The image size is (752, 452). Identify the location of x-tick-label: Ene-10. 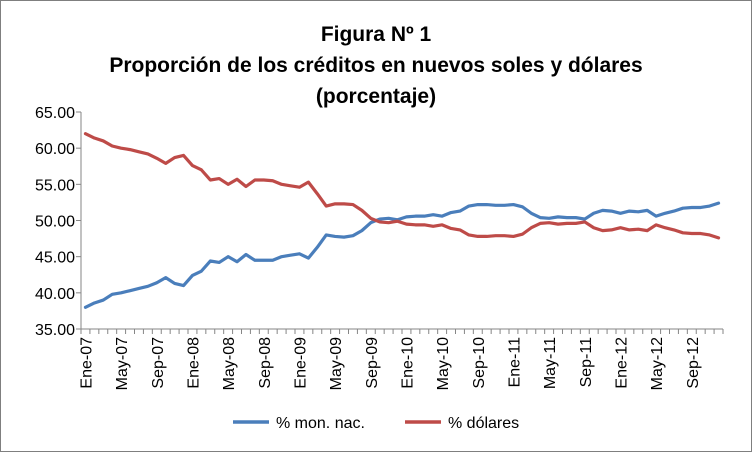
(407, 363).